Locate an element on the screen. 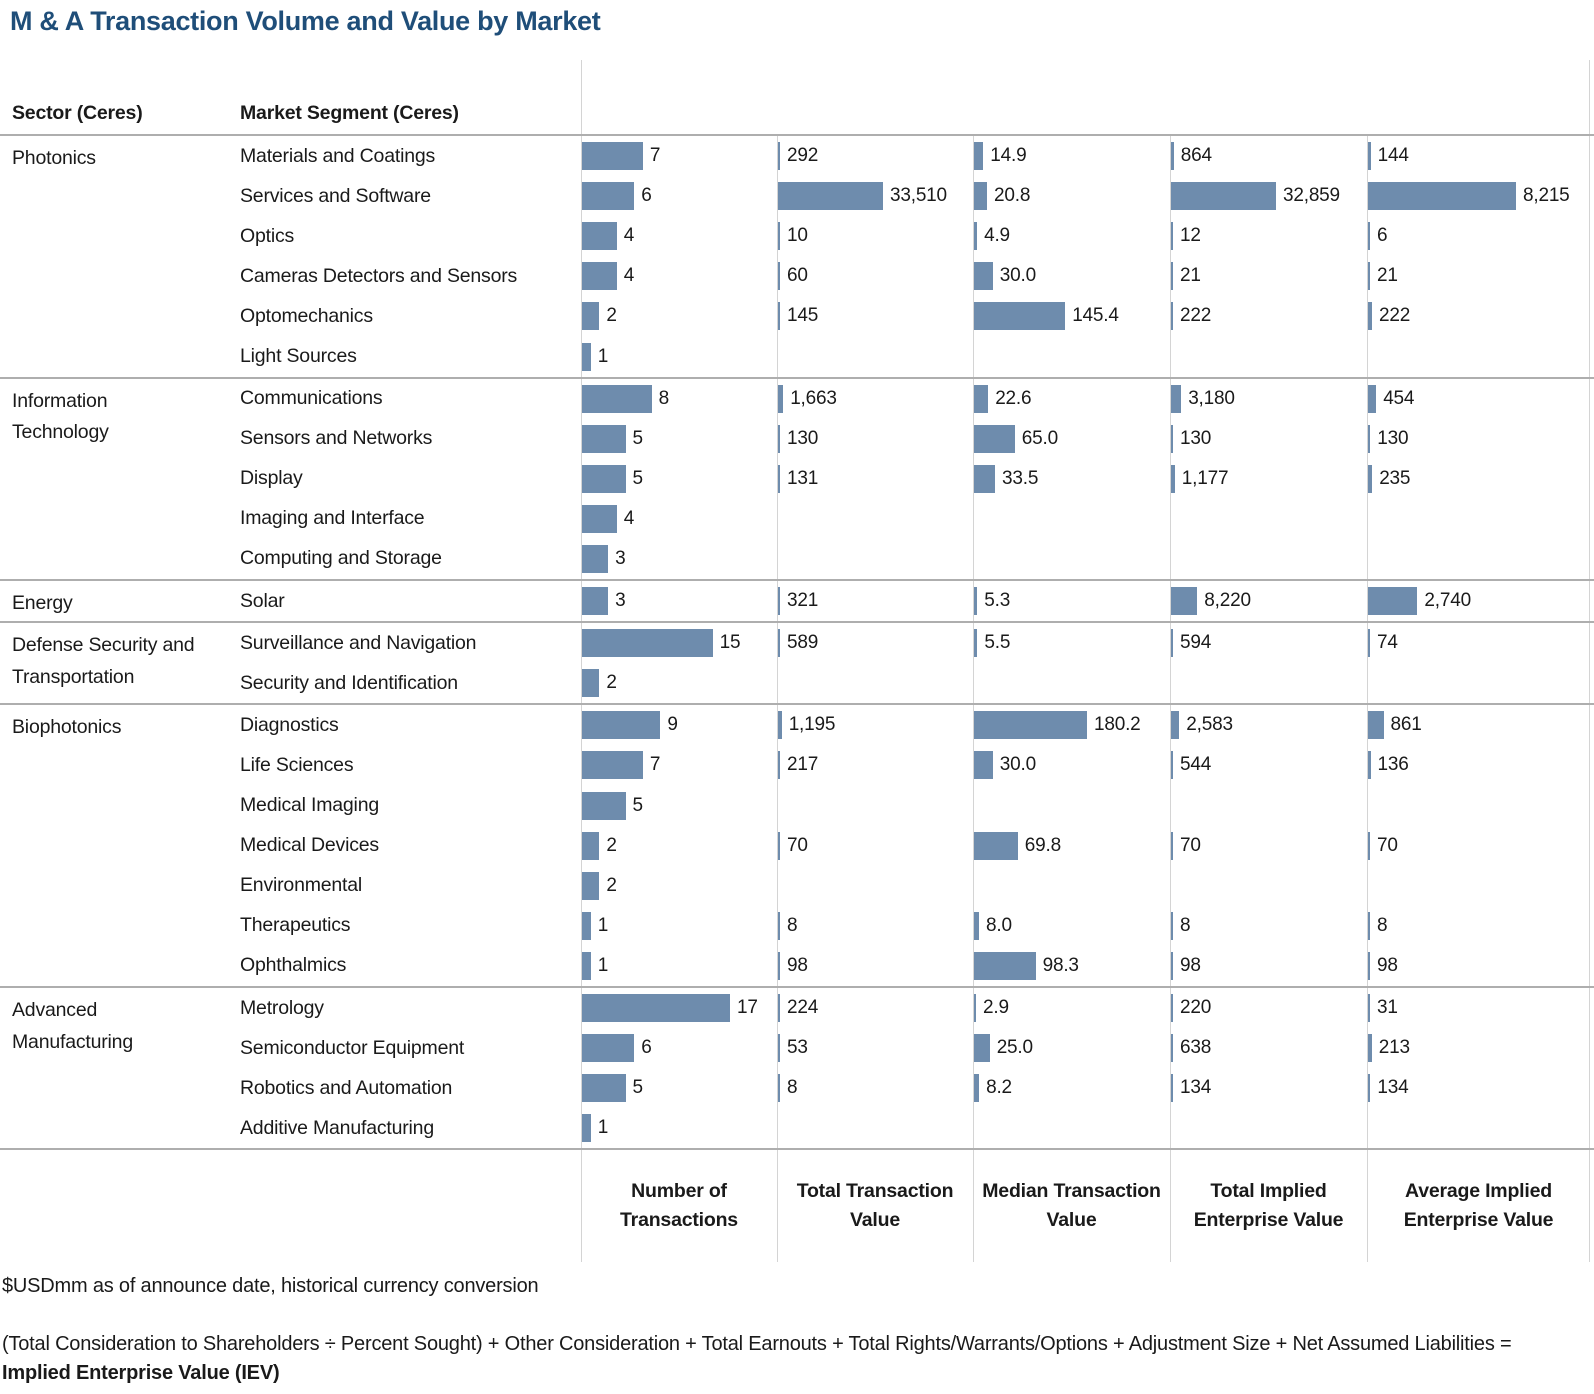  measure-cell: 53 is located at coordinates (875, 1048).